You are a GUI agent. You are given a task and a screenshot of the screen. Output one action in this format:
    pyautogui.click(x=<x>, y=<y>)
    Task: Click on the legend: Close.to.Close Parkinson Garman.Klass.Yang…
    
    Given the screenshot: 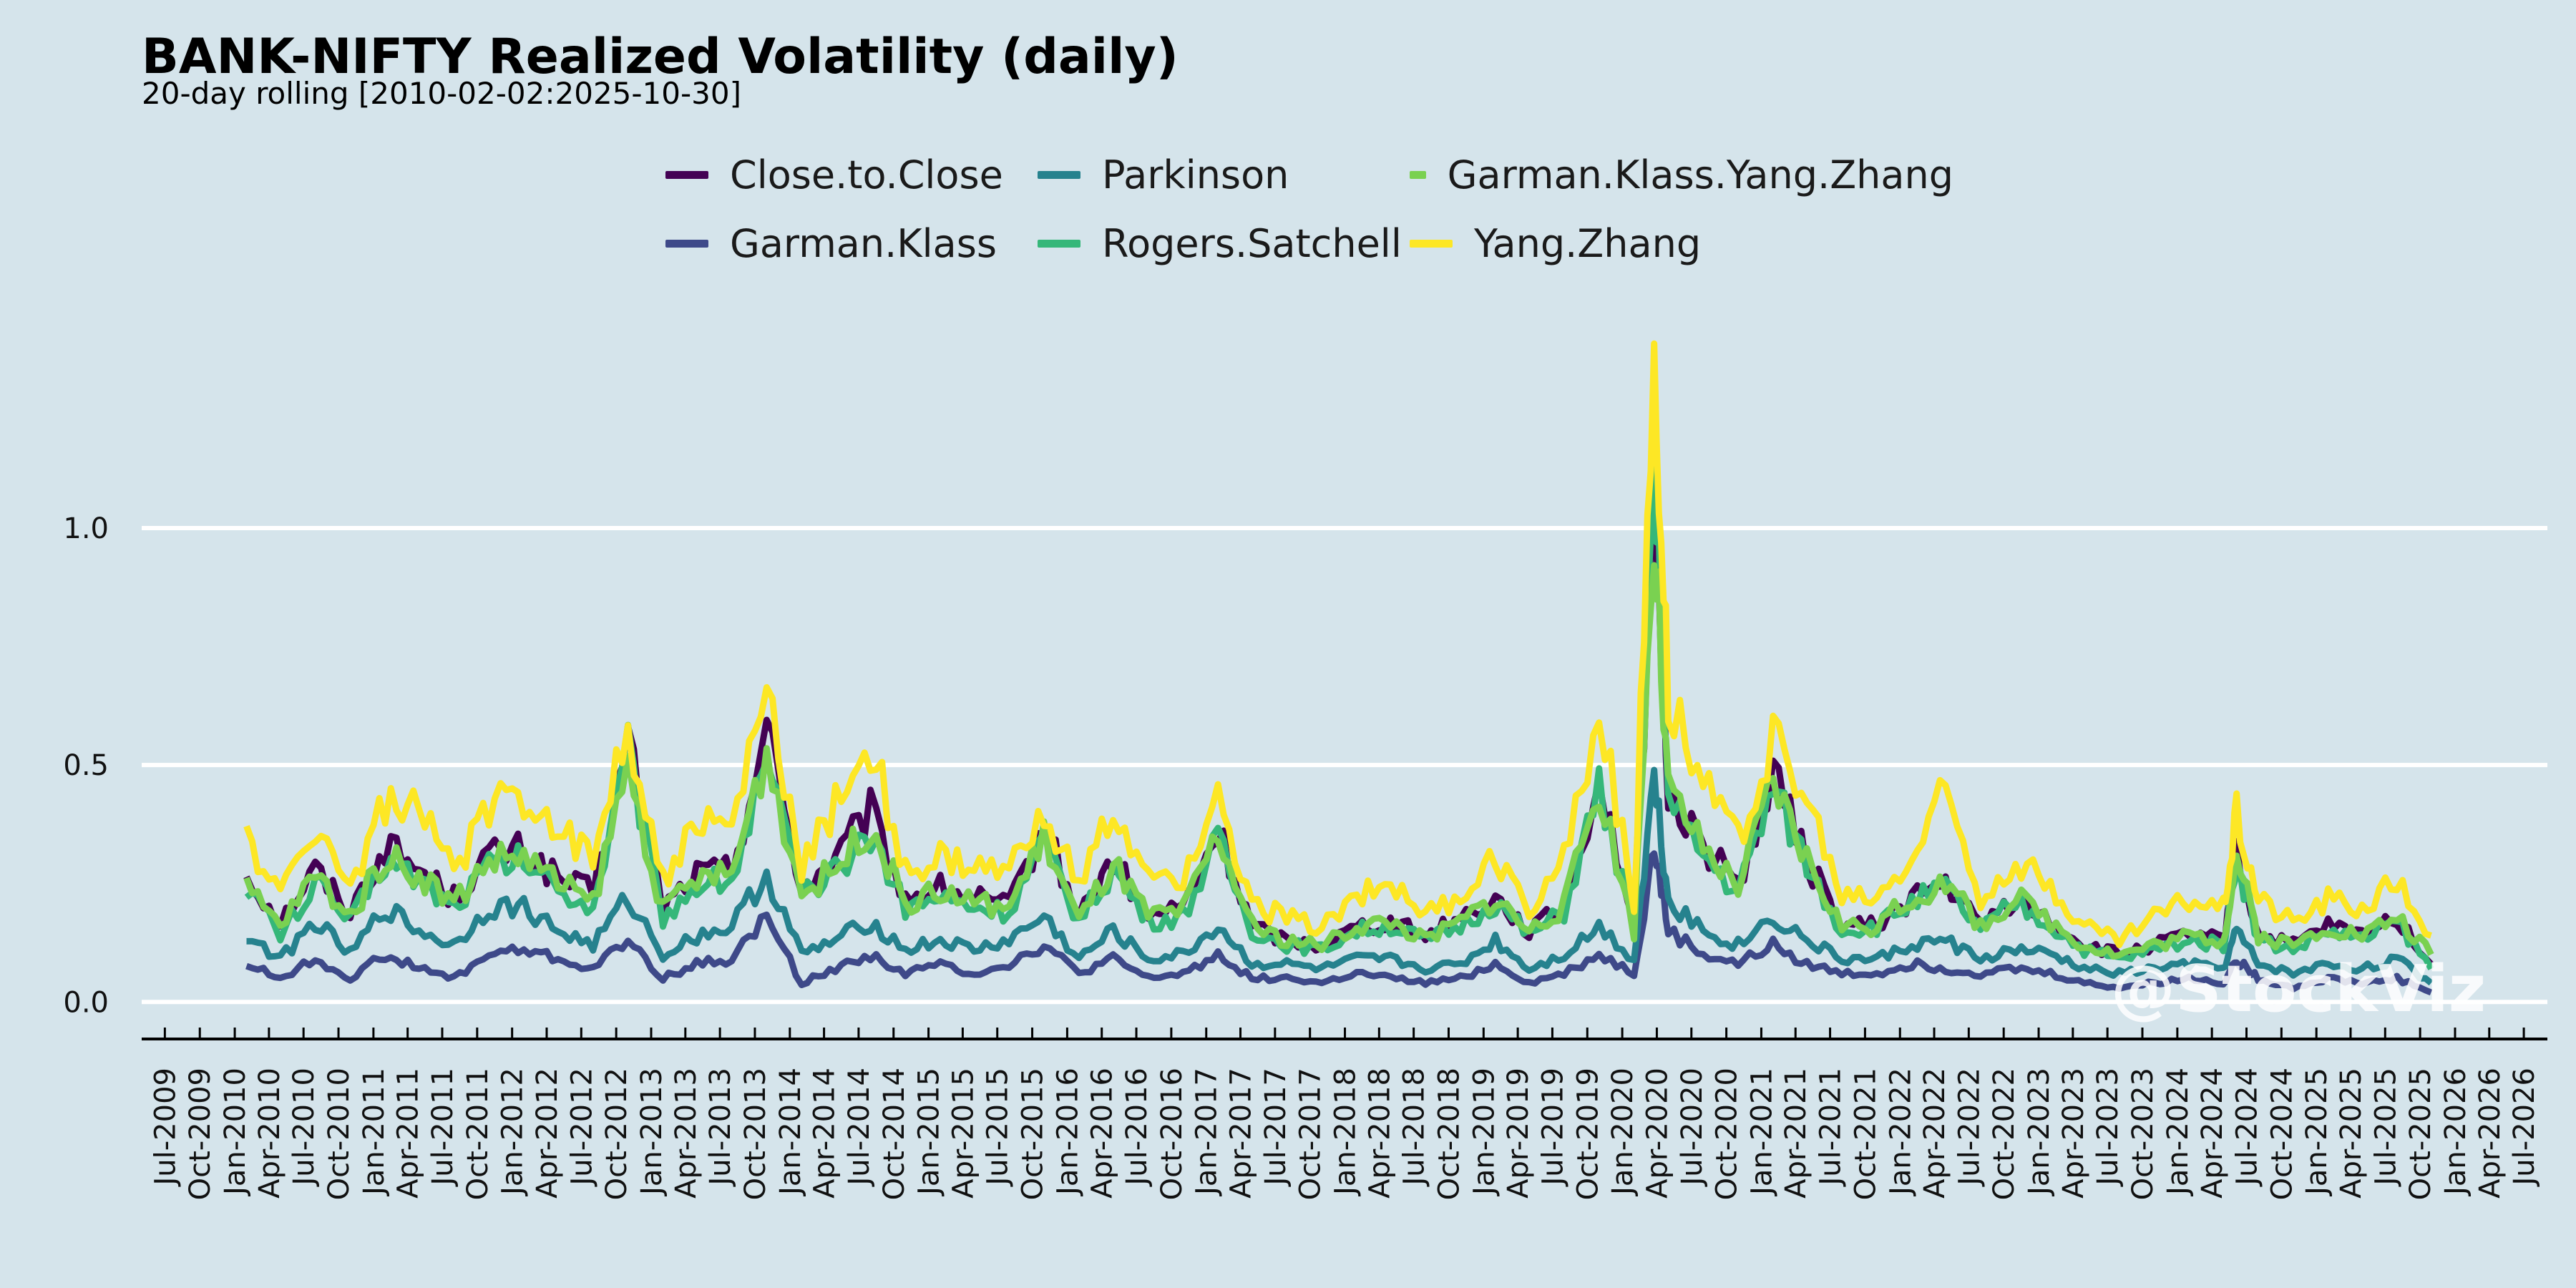 What is the action you would take?
    pyautogui.click(x=1309, y=209)
    